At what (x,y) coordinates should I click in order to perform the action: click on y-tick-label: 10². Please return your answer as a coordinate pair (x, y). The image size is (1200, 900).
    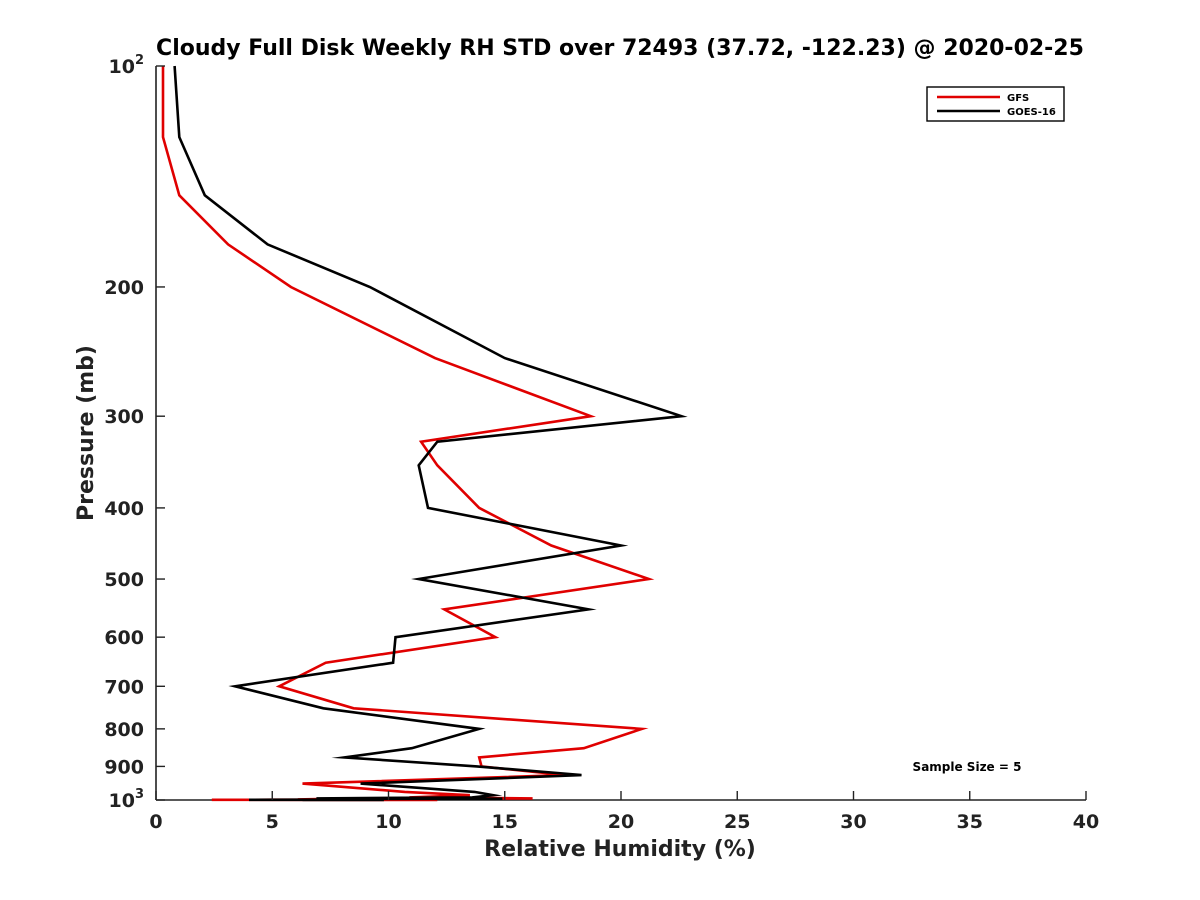
    Looking at the image, I should click on (127, 65).